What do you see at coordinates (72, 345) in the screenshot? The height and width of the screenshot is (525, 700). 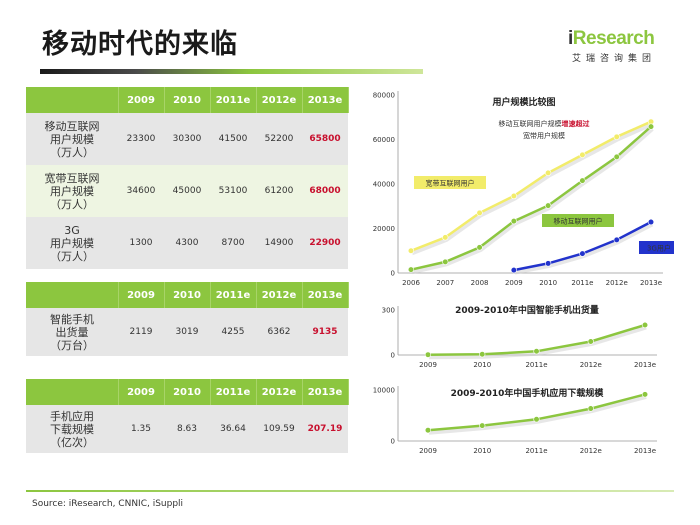 I see `row-label-line: （万台）` at bounding box center [72, 345].